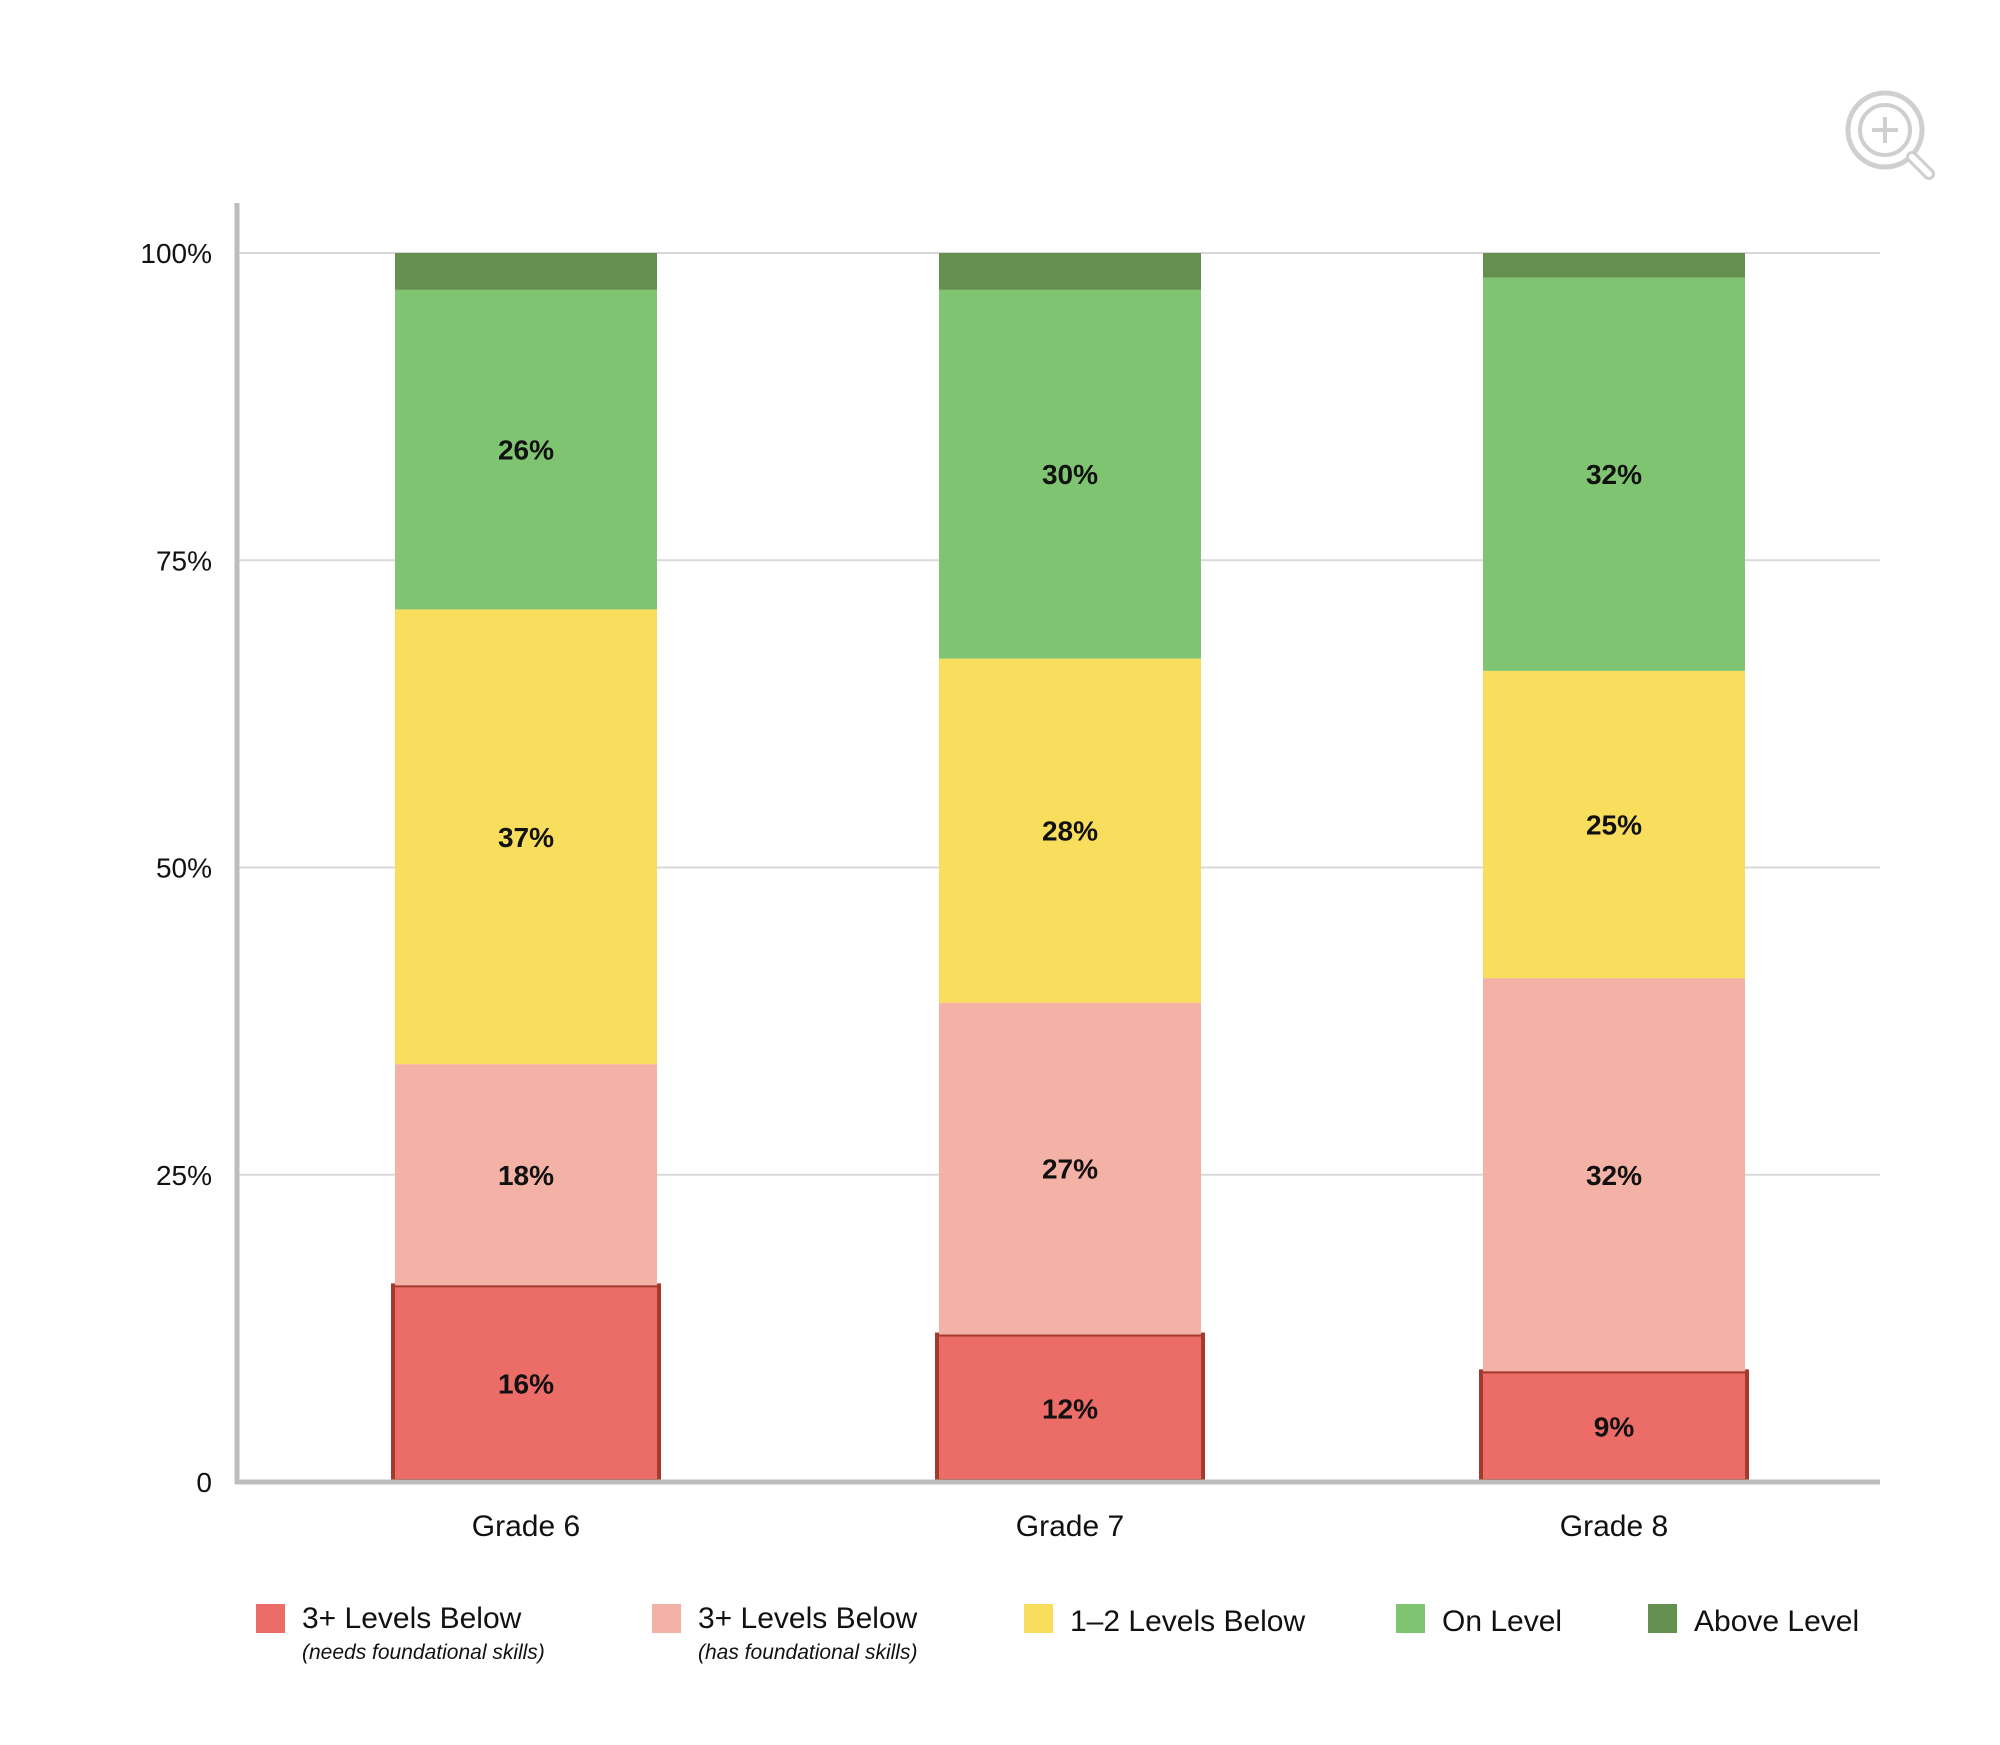 This screenshot has height=1745, width=2000. I want to click on legend-label: 1–2 Levels Below, so click(1187, 1621).